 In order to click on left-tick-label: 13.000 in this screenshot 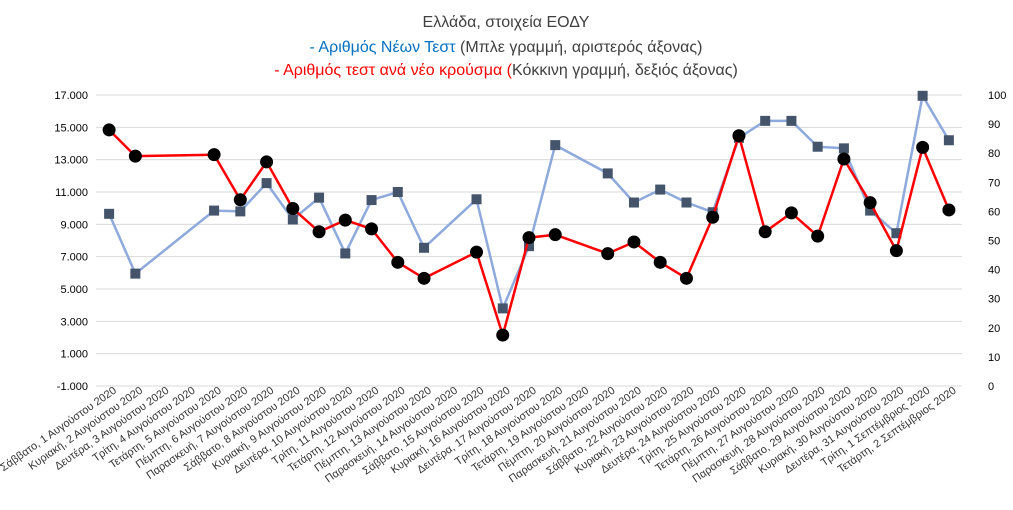, I will do `click(71, 161)`.